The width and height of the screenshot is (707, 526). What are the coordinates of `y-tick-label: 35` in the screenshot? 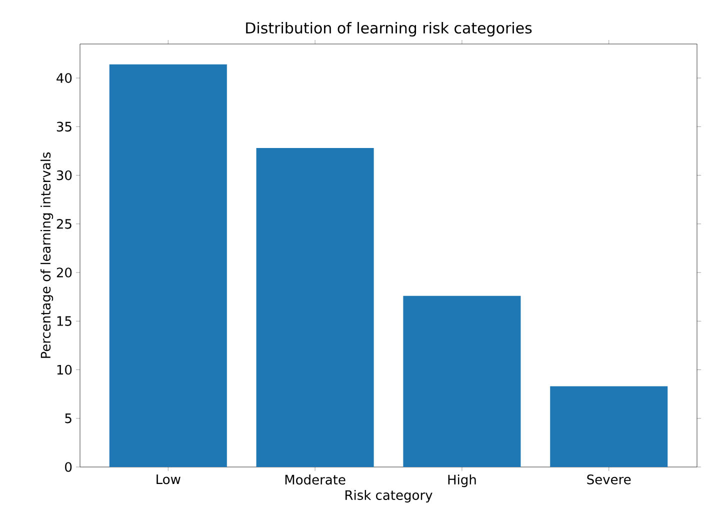 It's located at (64, 127).